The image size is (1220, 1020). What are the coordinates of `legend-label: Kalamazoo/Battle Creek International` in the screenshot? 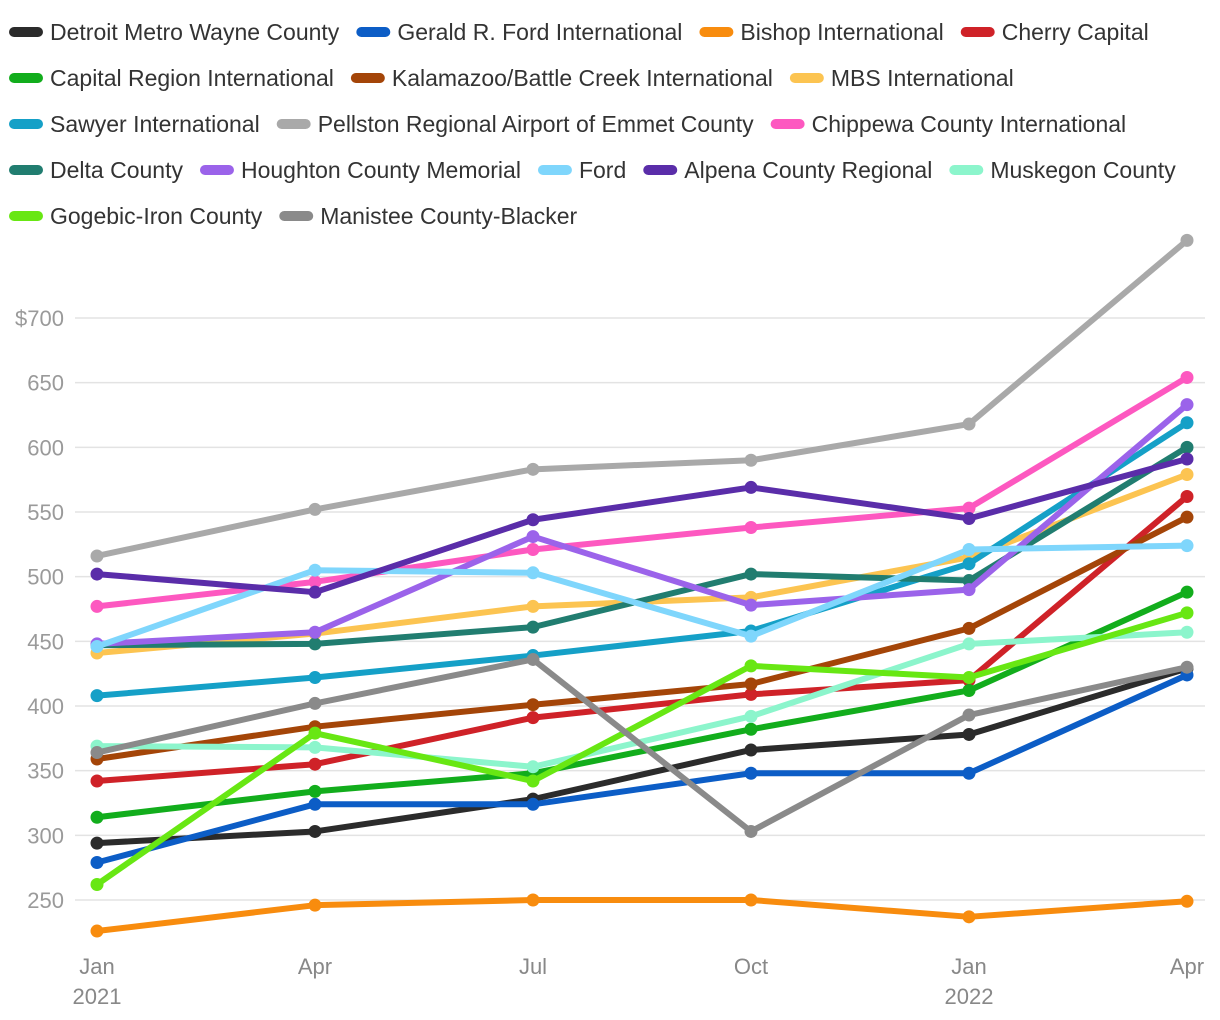 It's located at (582, 78).